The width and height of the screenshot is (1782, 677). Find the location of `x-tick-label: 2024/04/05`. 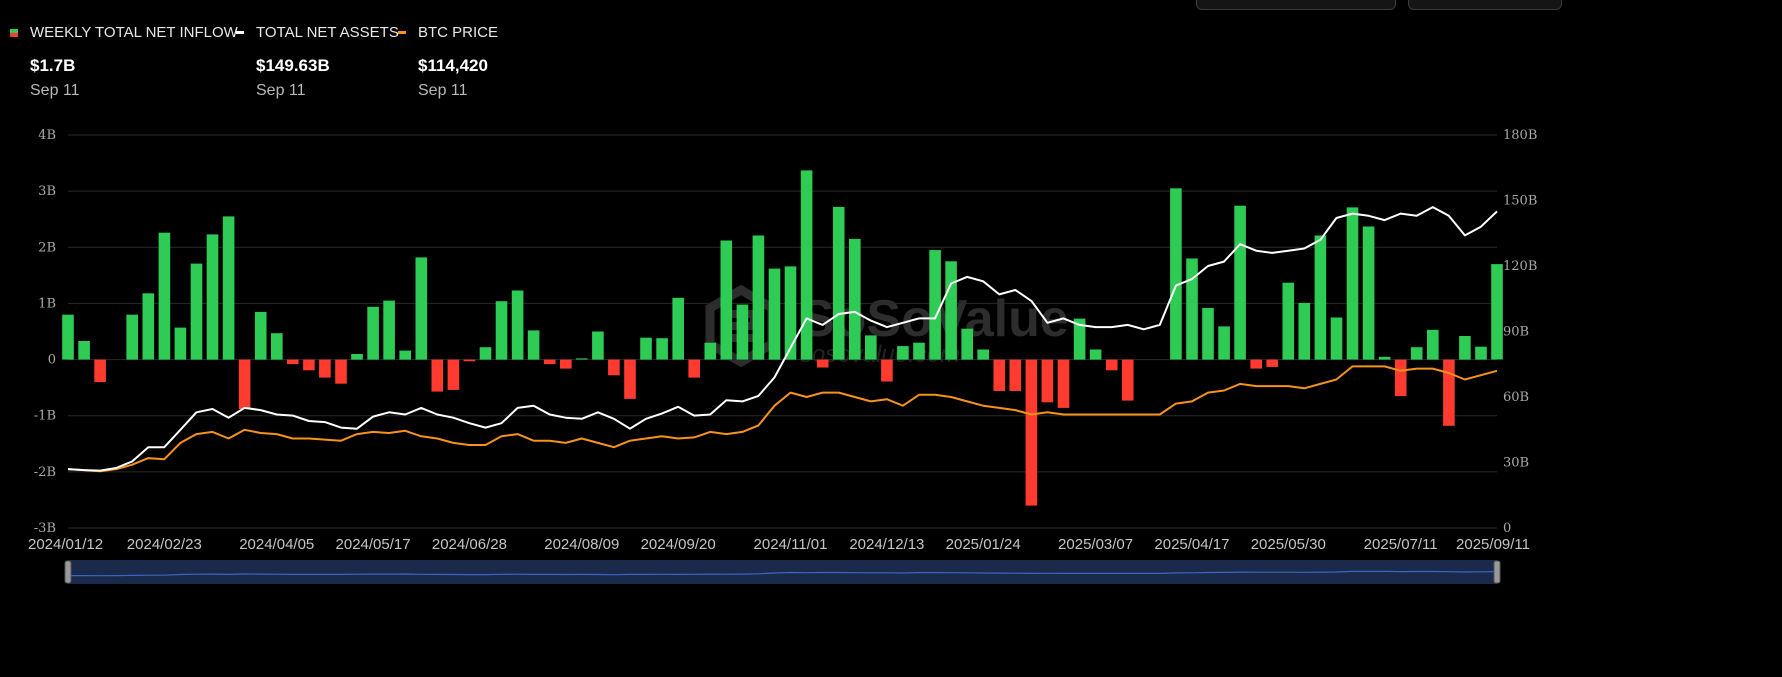

x-tick-label: 2024/04/05 is located at coordinates (276, 544).